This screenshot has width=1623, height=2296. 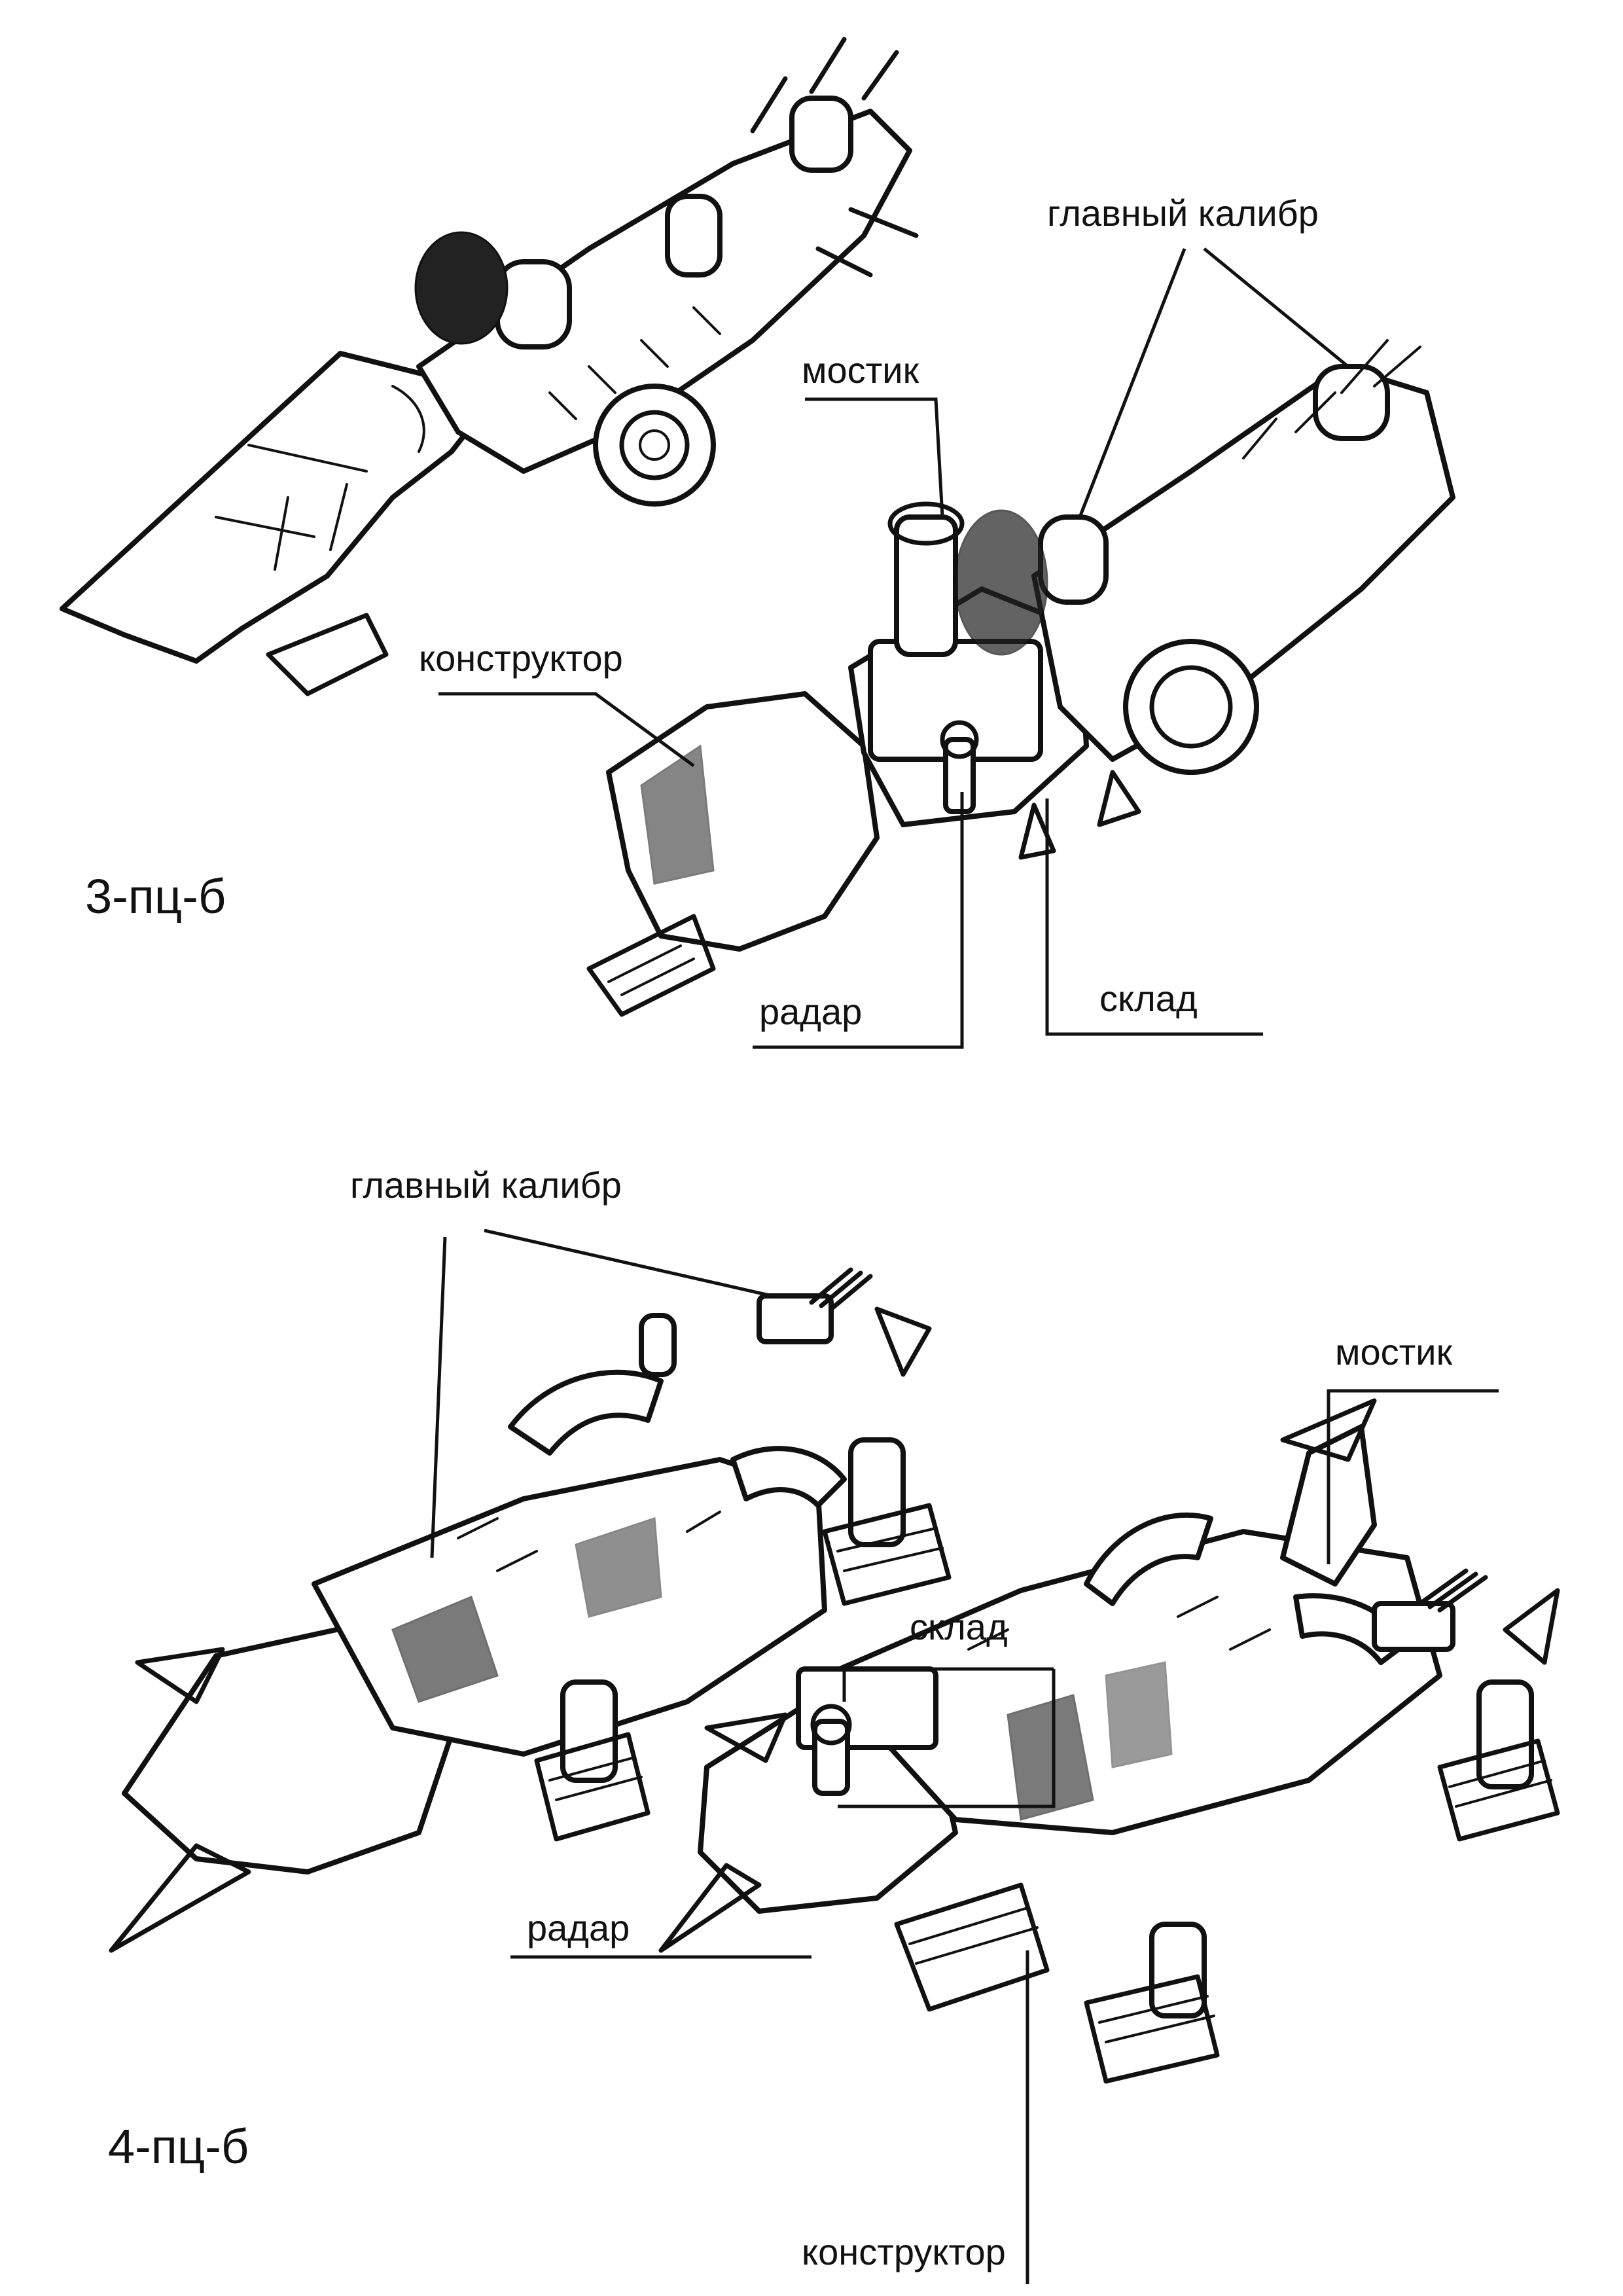 What do you see at coordinates (1183, 213) in the screenshot?
I see `label-main-caliber-top: главный калибр` at bounding box center [1183, 213].